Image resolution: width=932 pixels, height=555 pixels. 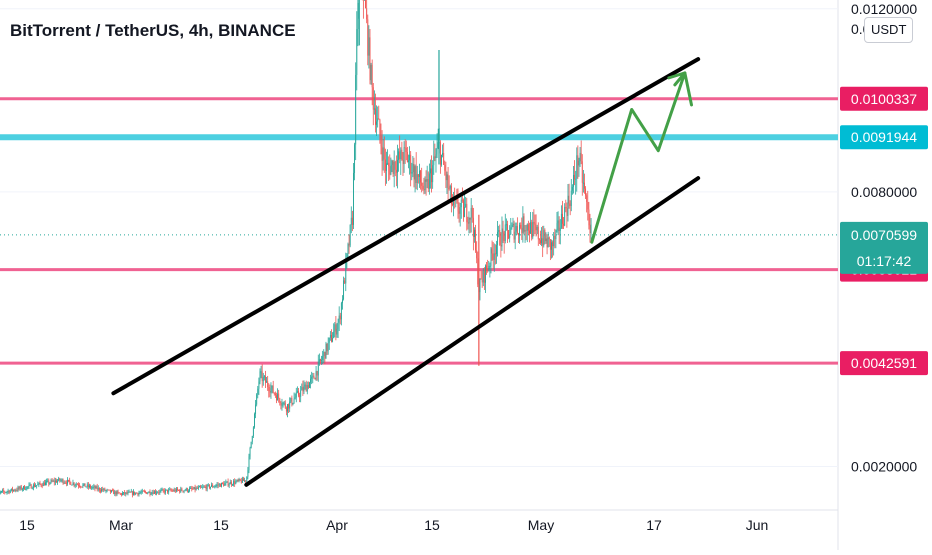 I want to click on projection-arrow, so click(x=641, y=157).